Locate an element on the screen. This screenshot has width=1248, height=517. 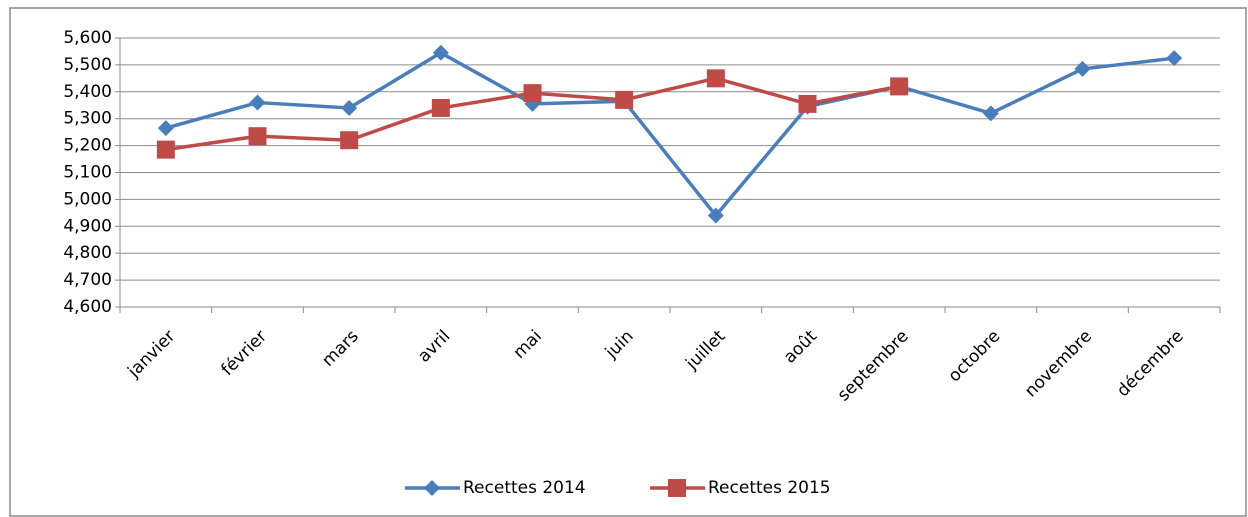
y-tick-label: 5,600 is located at coordinates (87, 38).